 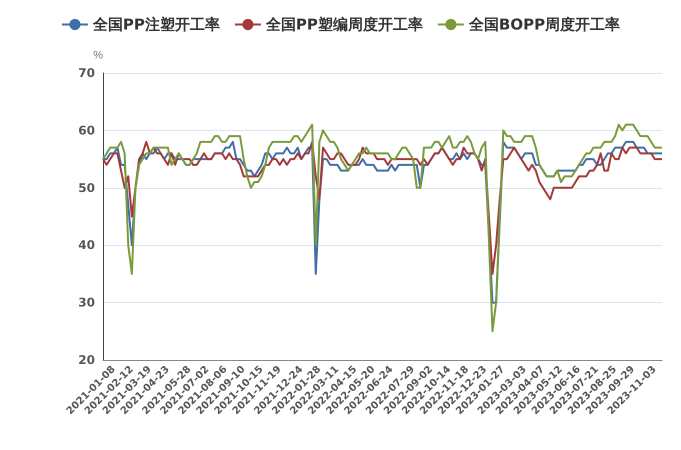 I want to click on y-axis-title: %, so click(x=98, y=56).